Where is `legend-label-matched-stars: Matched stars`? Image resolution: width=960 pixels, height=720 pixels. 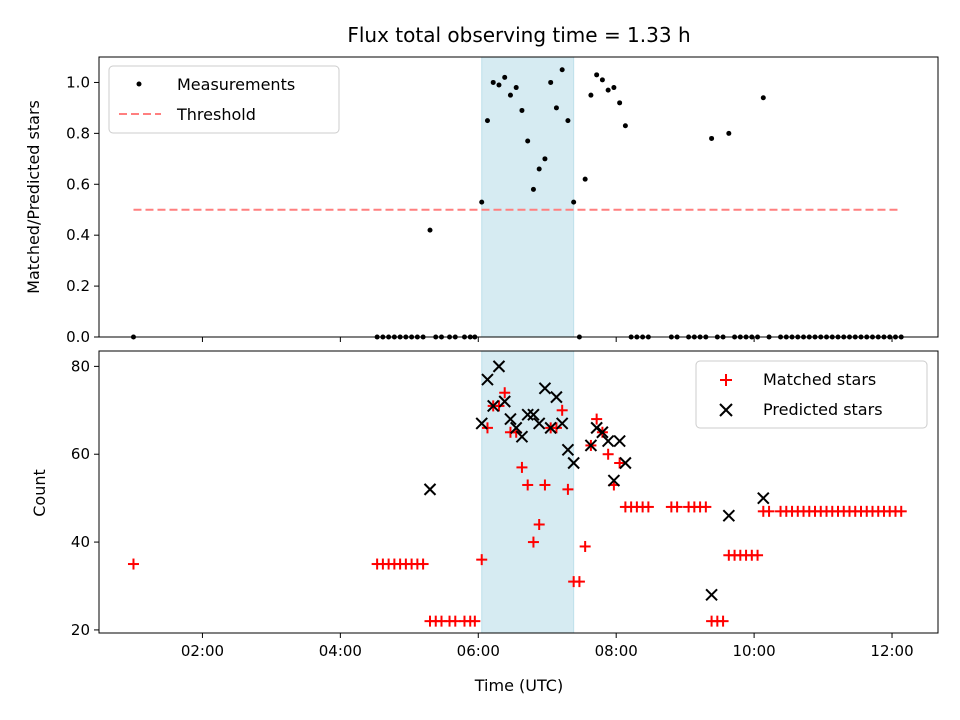 legend-label-matched-stars: Matched stars is located at coordinates (819, 379).